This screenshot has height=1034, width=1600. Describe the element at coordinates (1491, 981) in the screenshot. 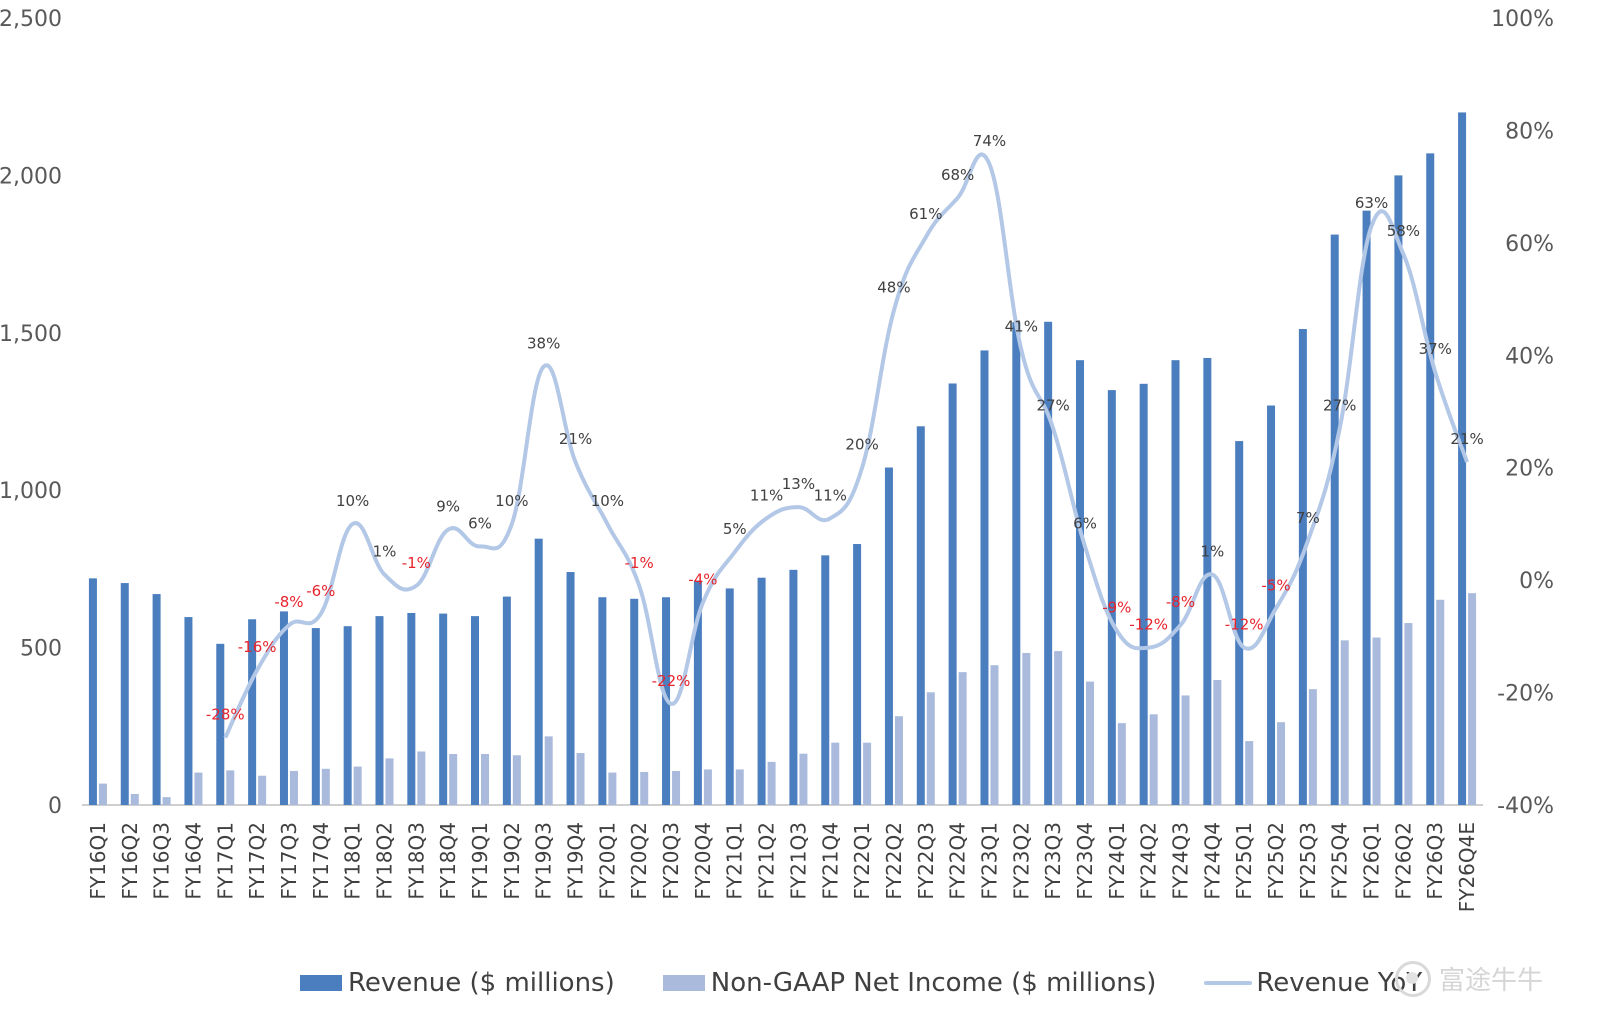

I see `watermark-text: 富途牛牛` at that location.